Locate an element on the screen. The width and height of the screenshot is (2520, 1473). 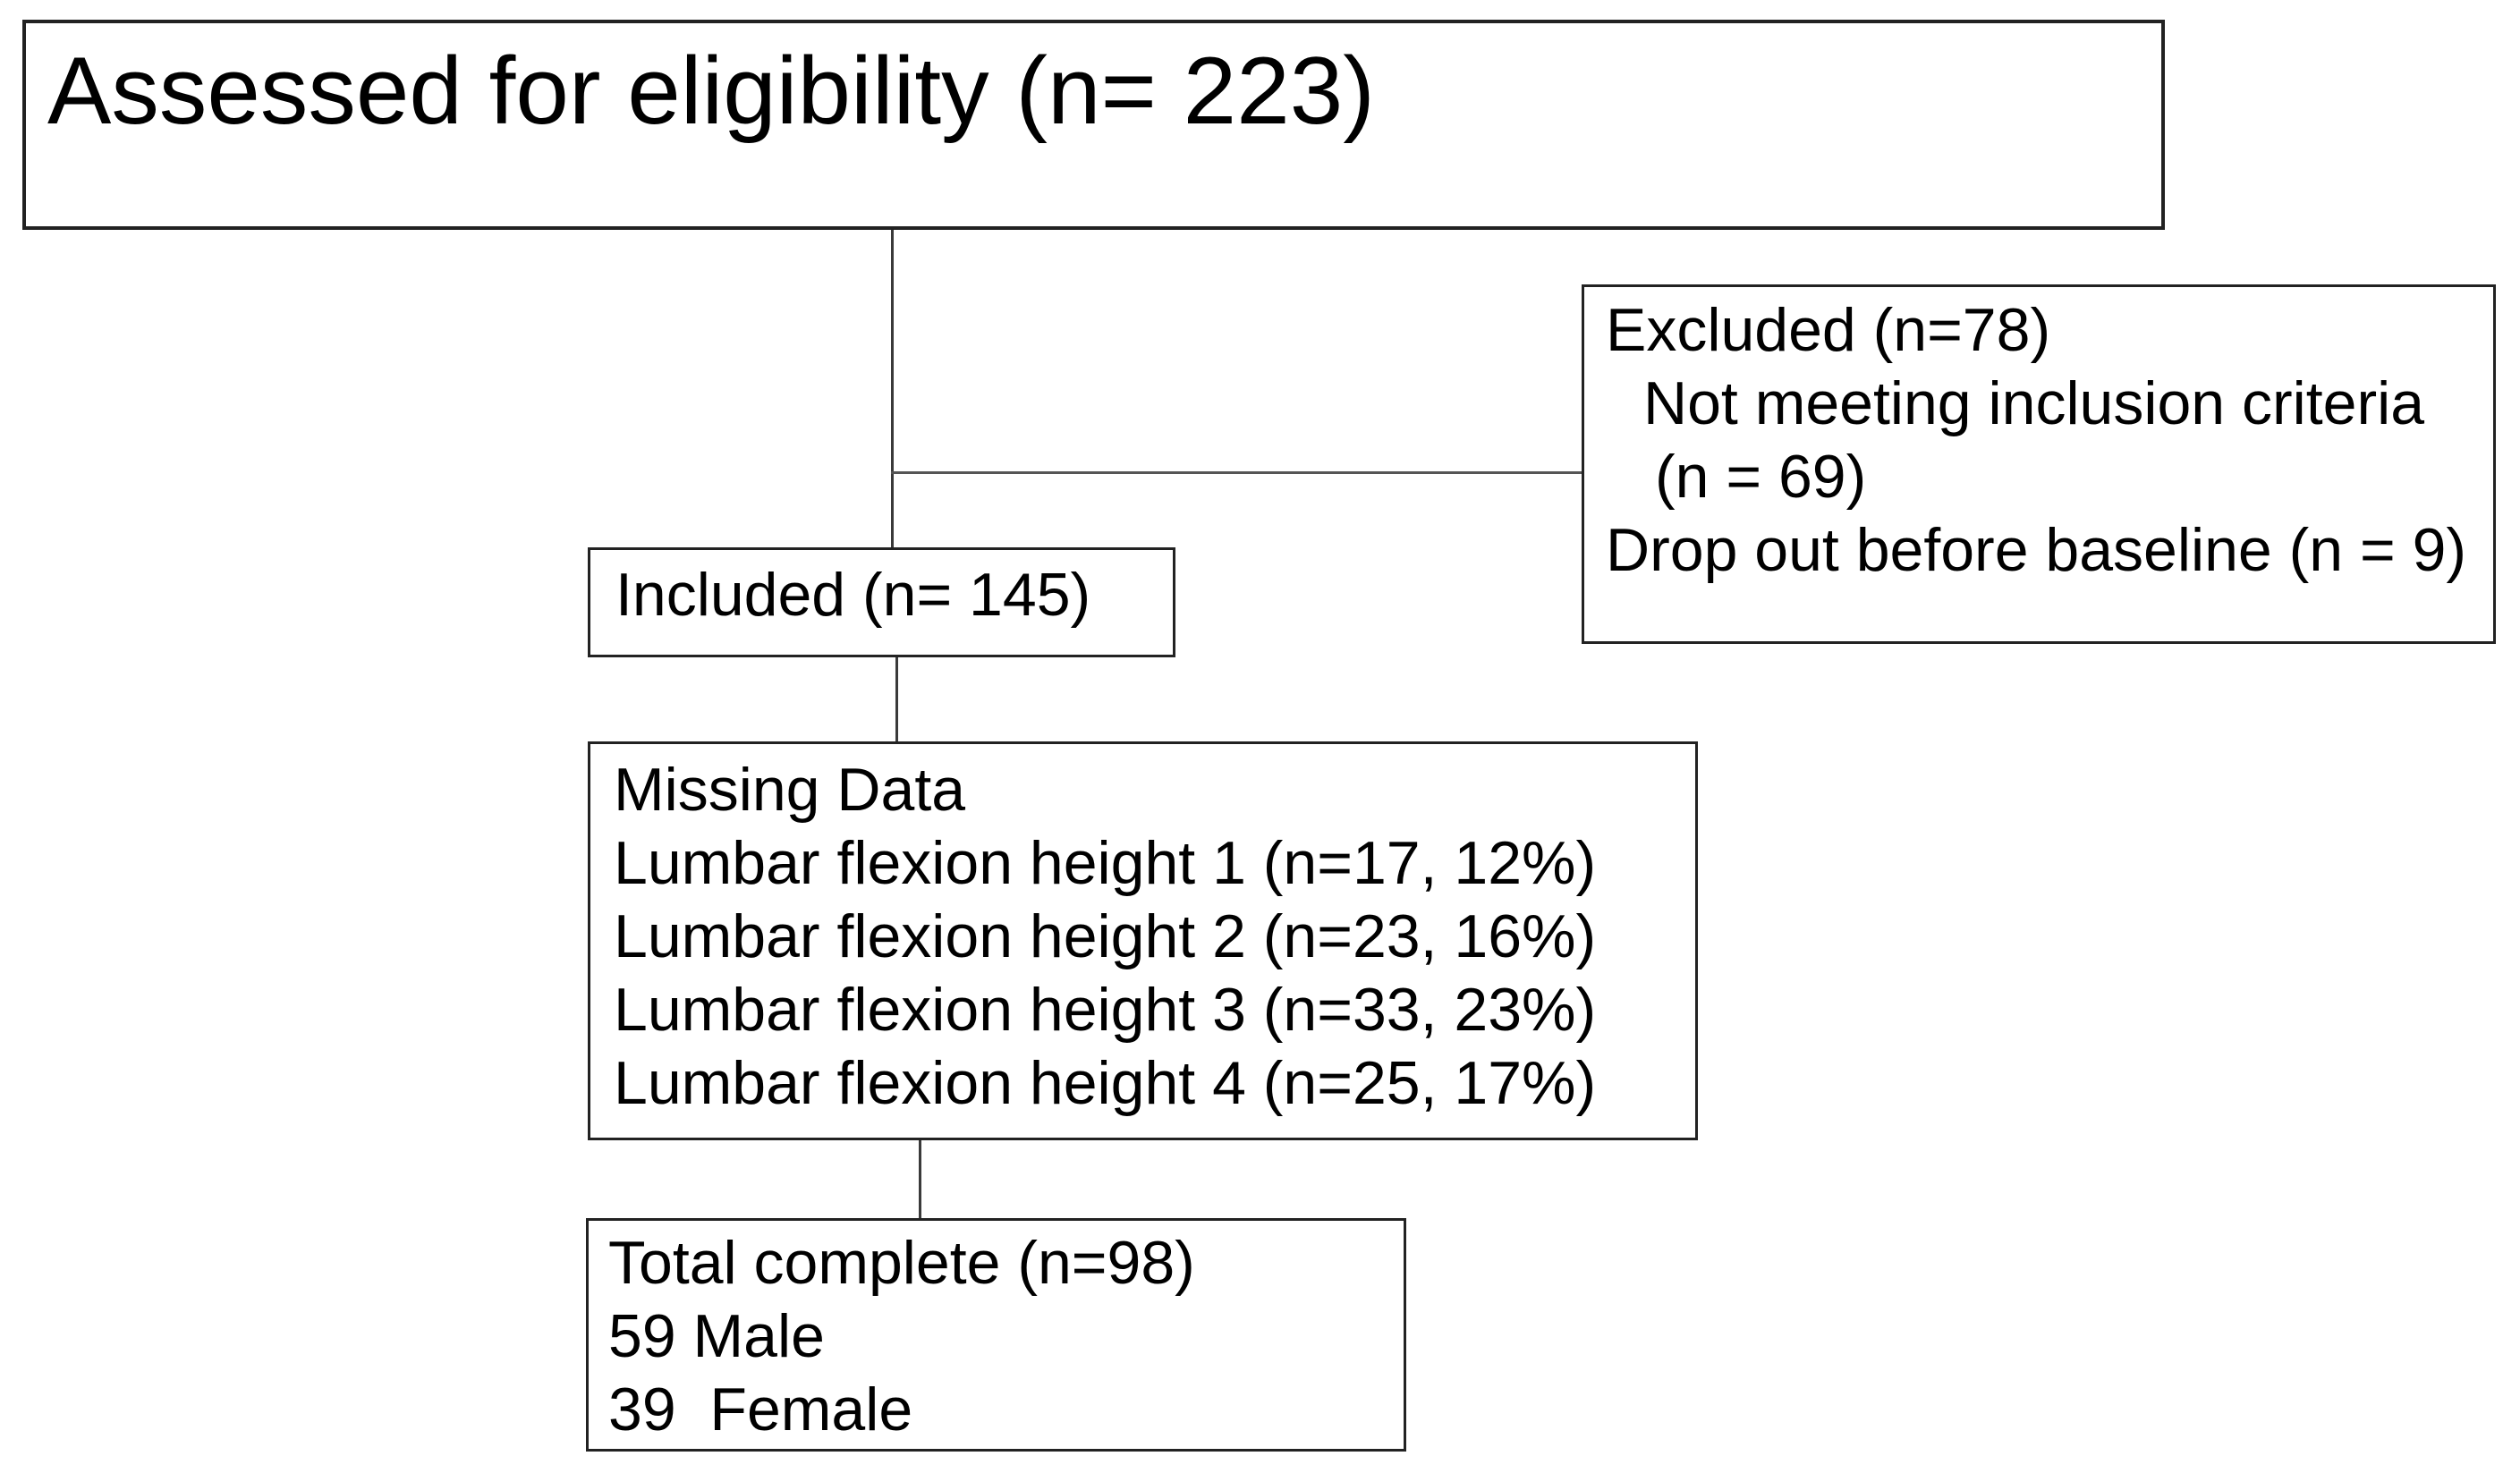
connector-missing-to-total is located at coordinates (920, 1180).